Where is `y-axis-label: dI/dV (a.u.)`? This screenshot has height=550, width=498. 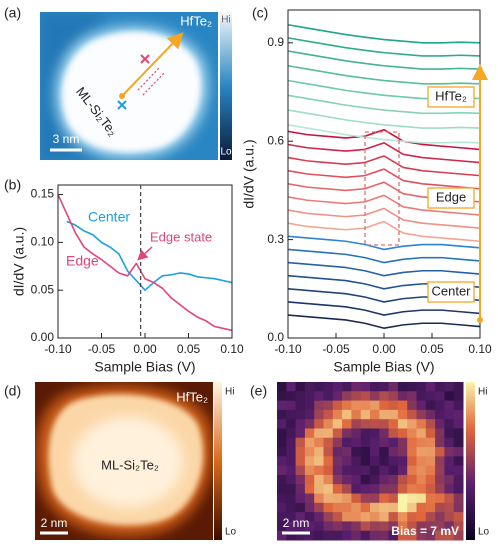
y-axis-label: dI/dV (a.u.) is located at coordinates (249, 173).